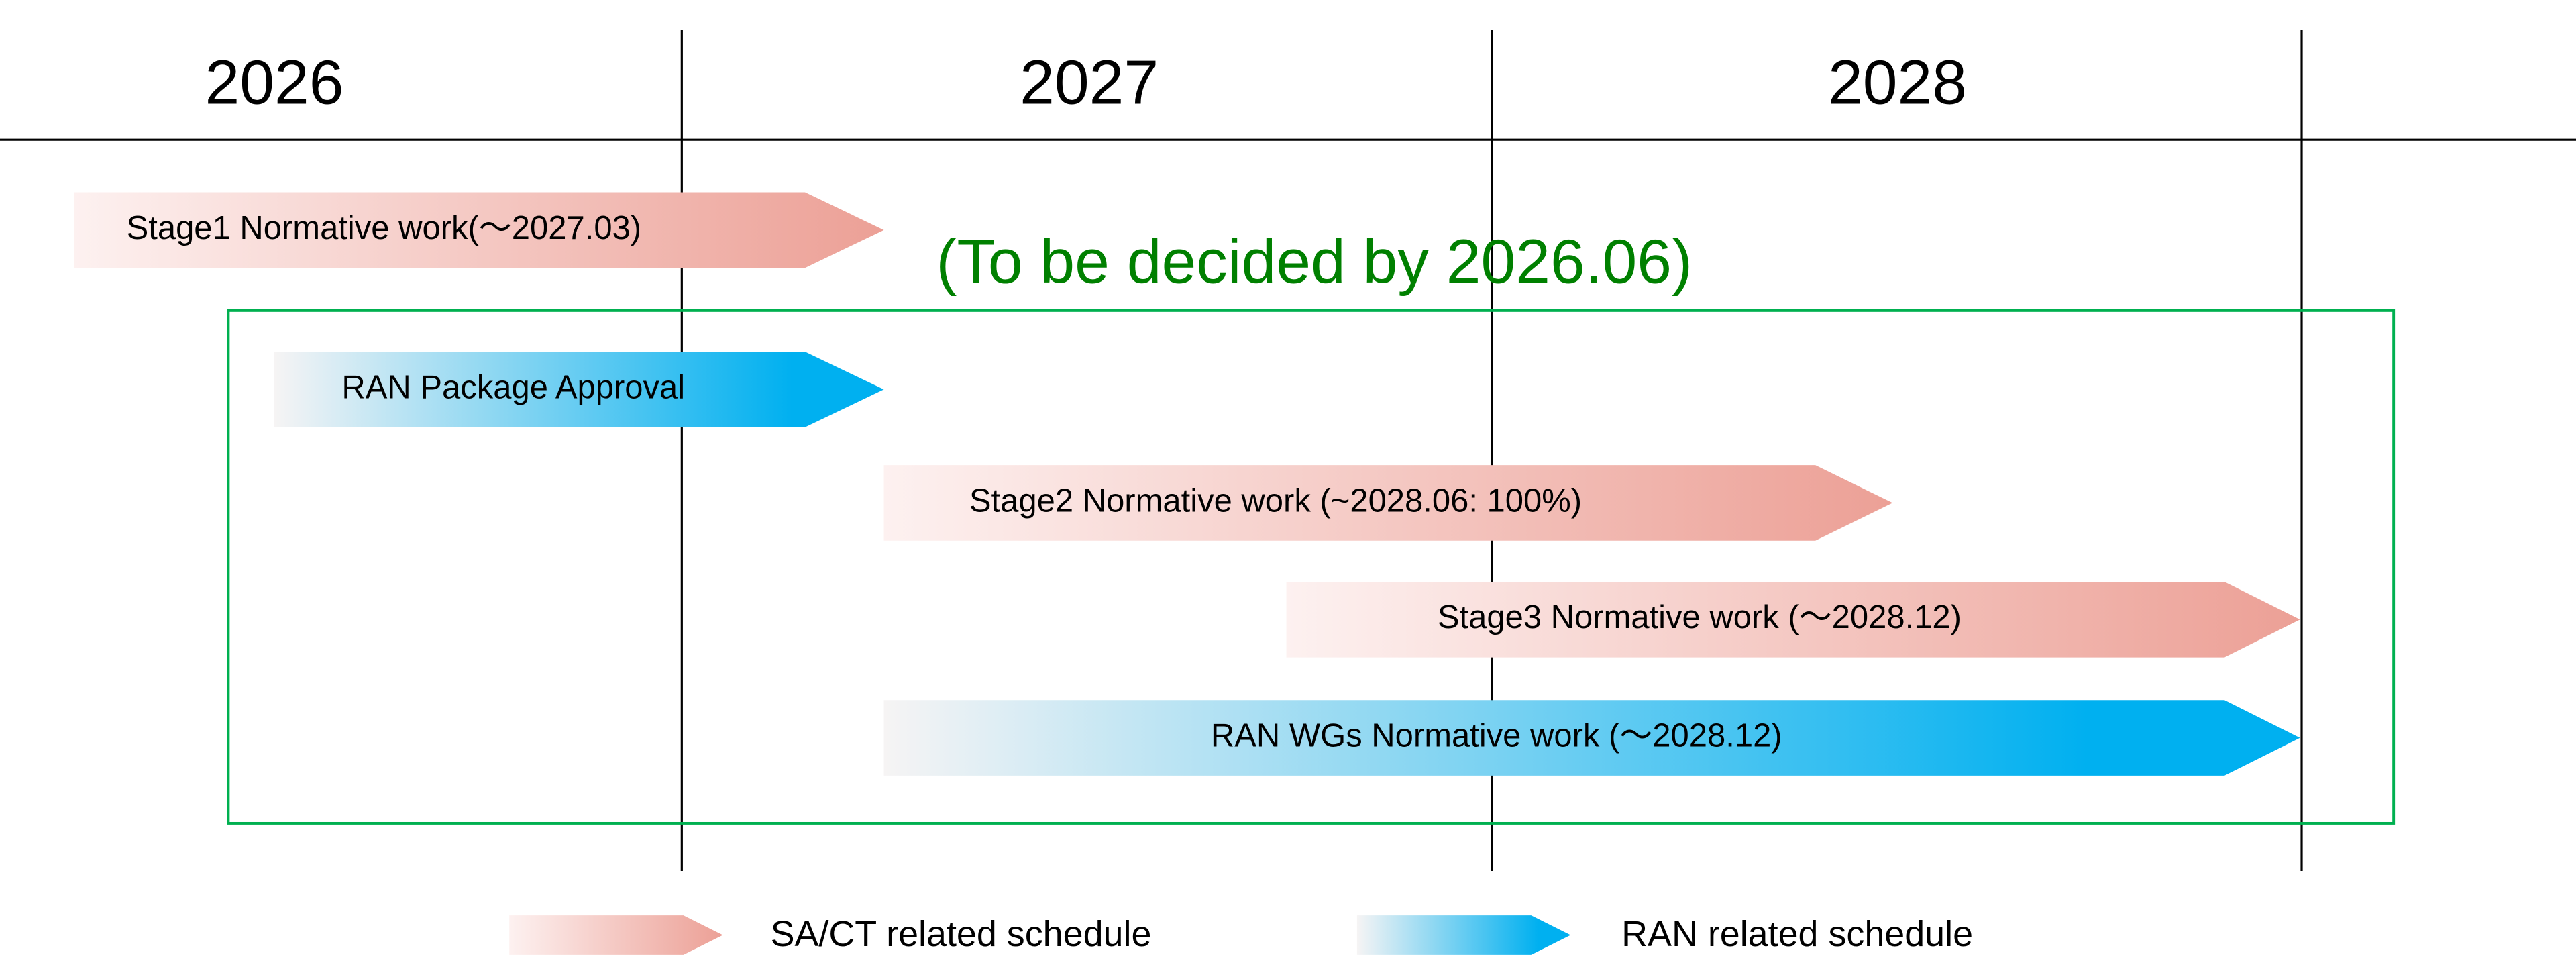 The image size is (2576, 975). What do you see at coordinates (1897, 82) in the screenshot?
I see `year-label: 2028` at bounding box center [1897, 82].